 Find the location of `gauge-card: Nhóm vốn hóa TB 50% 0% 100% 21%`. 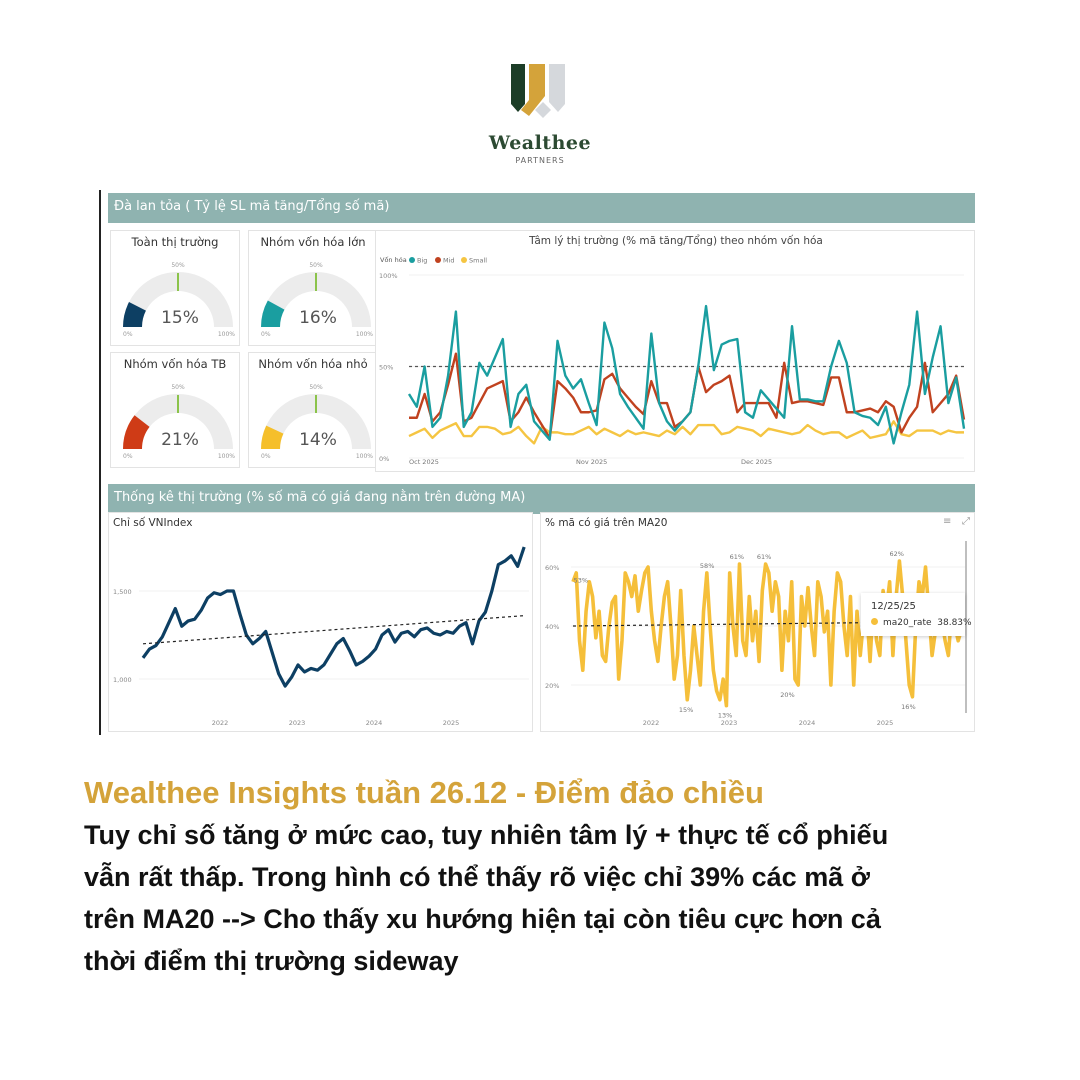

gauge-card: Nhóm vốn hóa TB 50% 0% 100% 21% is located at coordinates (175, 410).